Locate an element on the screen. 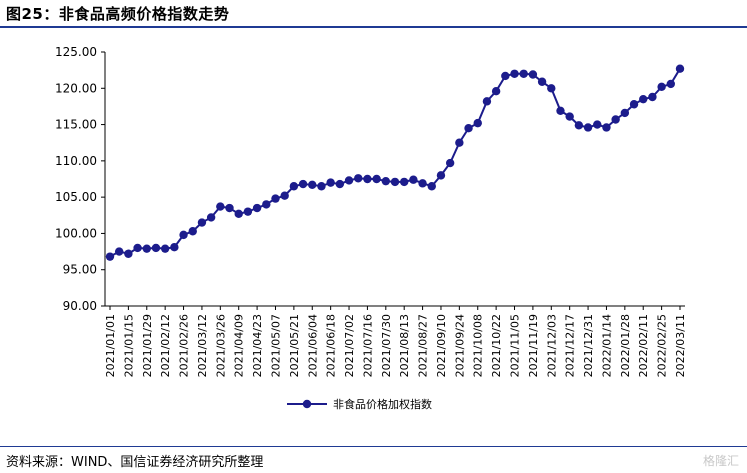 The height and width of the screenshot is (473, 747). x-tick-label: 2021/06/04 is located at coordinates (312, 345).